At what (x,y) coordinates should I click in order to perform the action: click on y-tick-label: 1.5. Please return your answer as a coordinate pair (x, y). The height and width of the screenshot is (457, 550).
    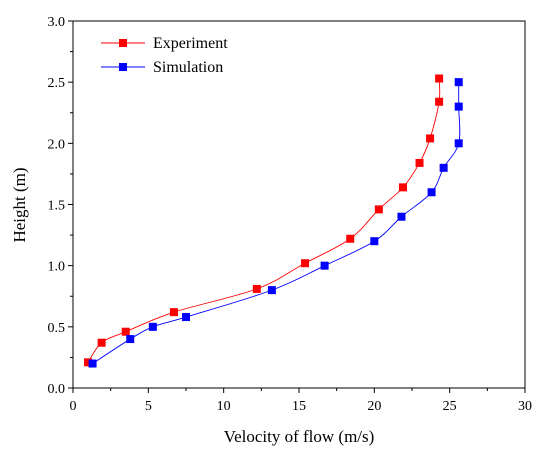
    Looking at the image, I should click on (57, 206).